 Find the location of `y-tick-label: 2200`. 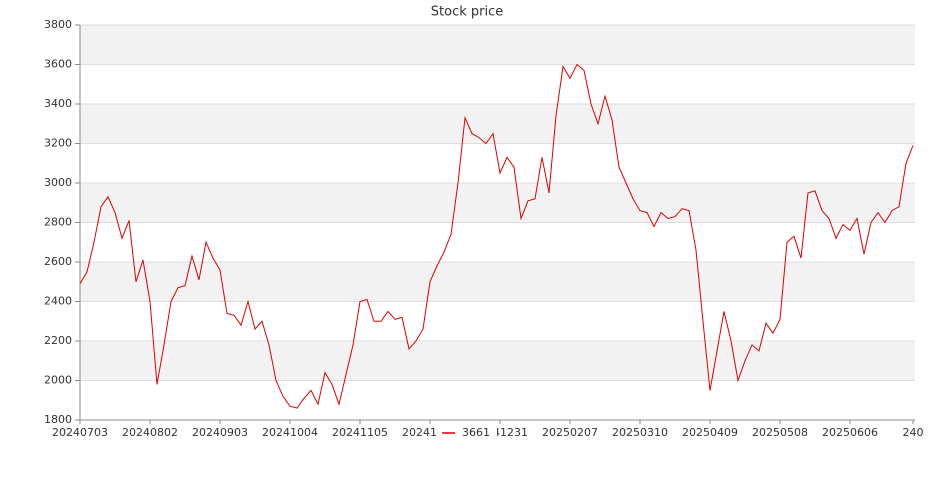

y-tick-label: 2200 is located at coordinates (58, 340).